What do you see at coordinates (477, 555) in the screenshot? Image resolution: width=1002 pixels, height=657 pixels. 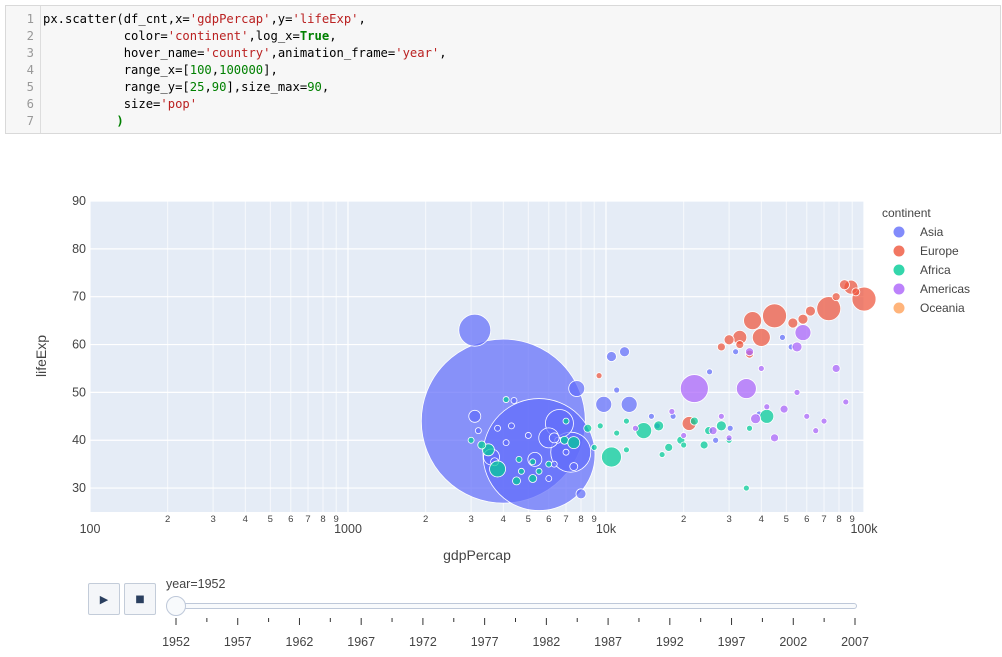 I see `x-axis-title: gdpPercap` at bounding box center [477, 555].